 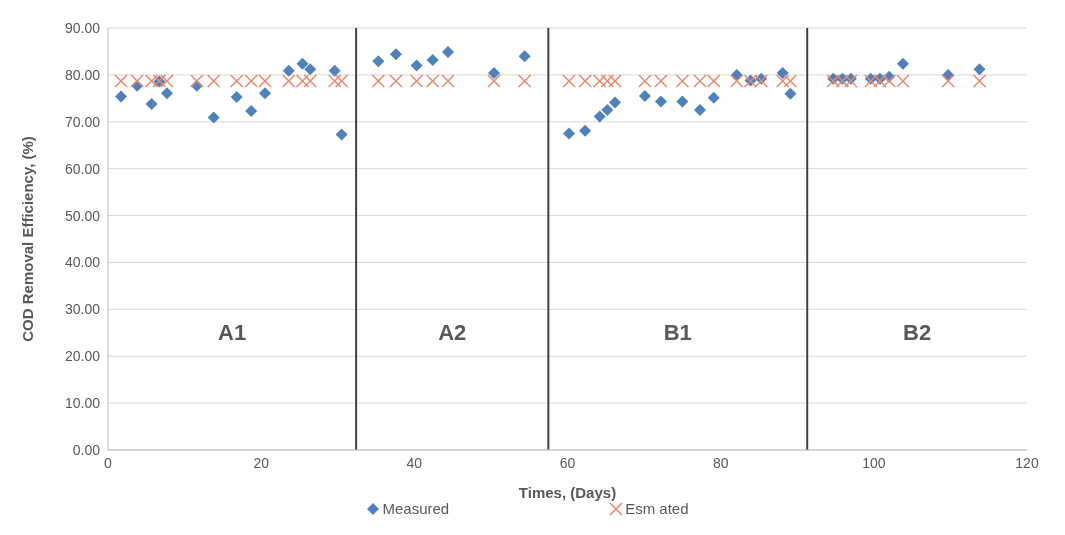 What do you see at coordinates (232, 332) in the screenshot?
I see `annotation: A1` at bounding box center [232, 332].